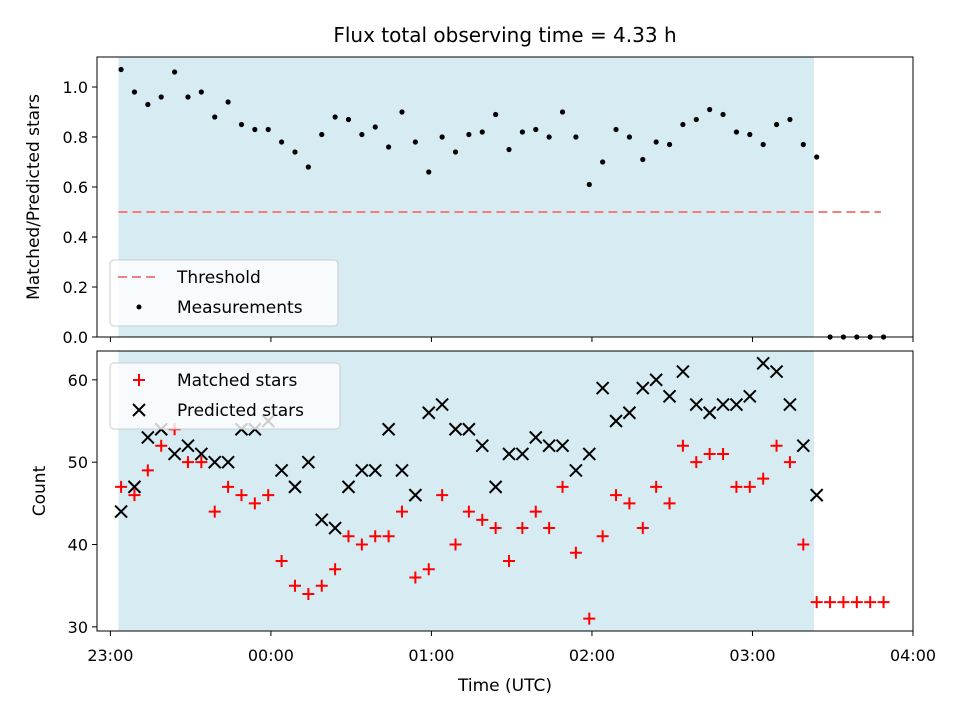 The height and width of the screenshot is (720, 960). I want to click on top-legend: Threshold Measurements, so click(224, 293).